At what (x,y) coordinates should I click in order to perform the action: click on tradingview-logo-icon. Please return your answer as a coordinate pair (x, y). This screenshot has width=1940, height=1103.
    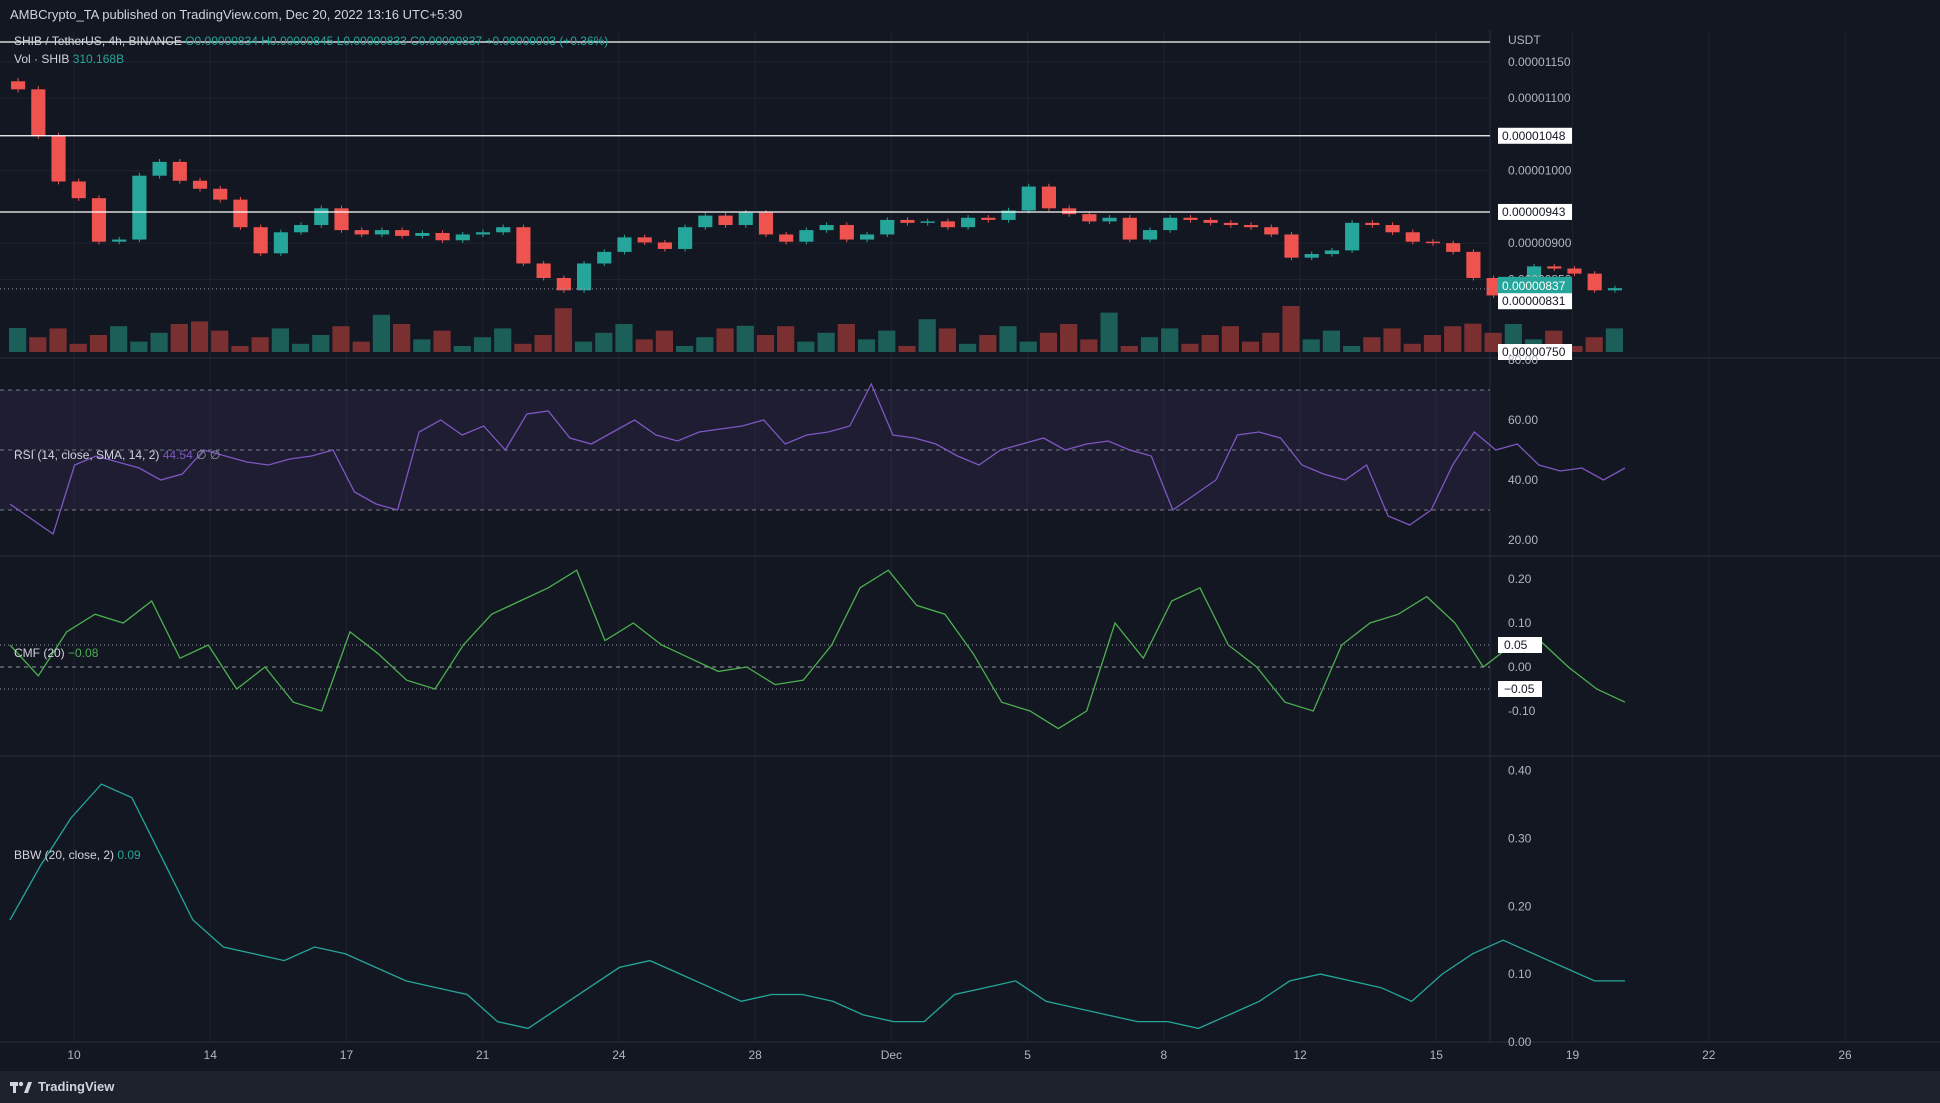
    Looking at the image, I should click on (21, 1087).